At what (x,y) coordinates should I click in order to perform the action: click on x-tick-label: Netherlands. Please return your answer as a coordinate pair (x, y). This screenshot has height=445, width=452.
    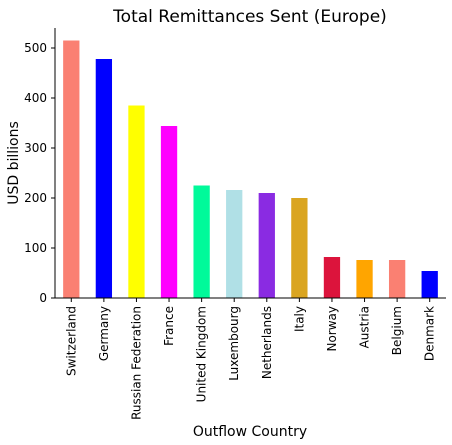
    Looking at the image, I should click on (267, 342).